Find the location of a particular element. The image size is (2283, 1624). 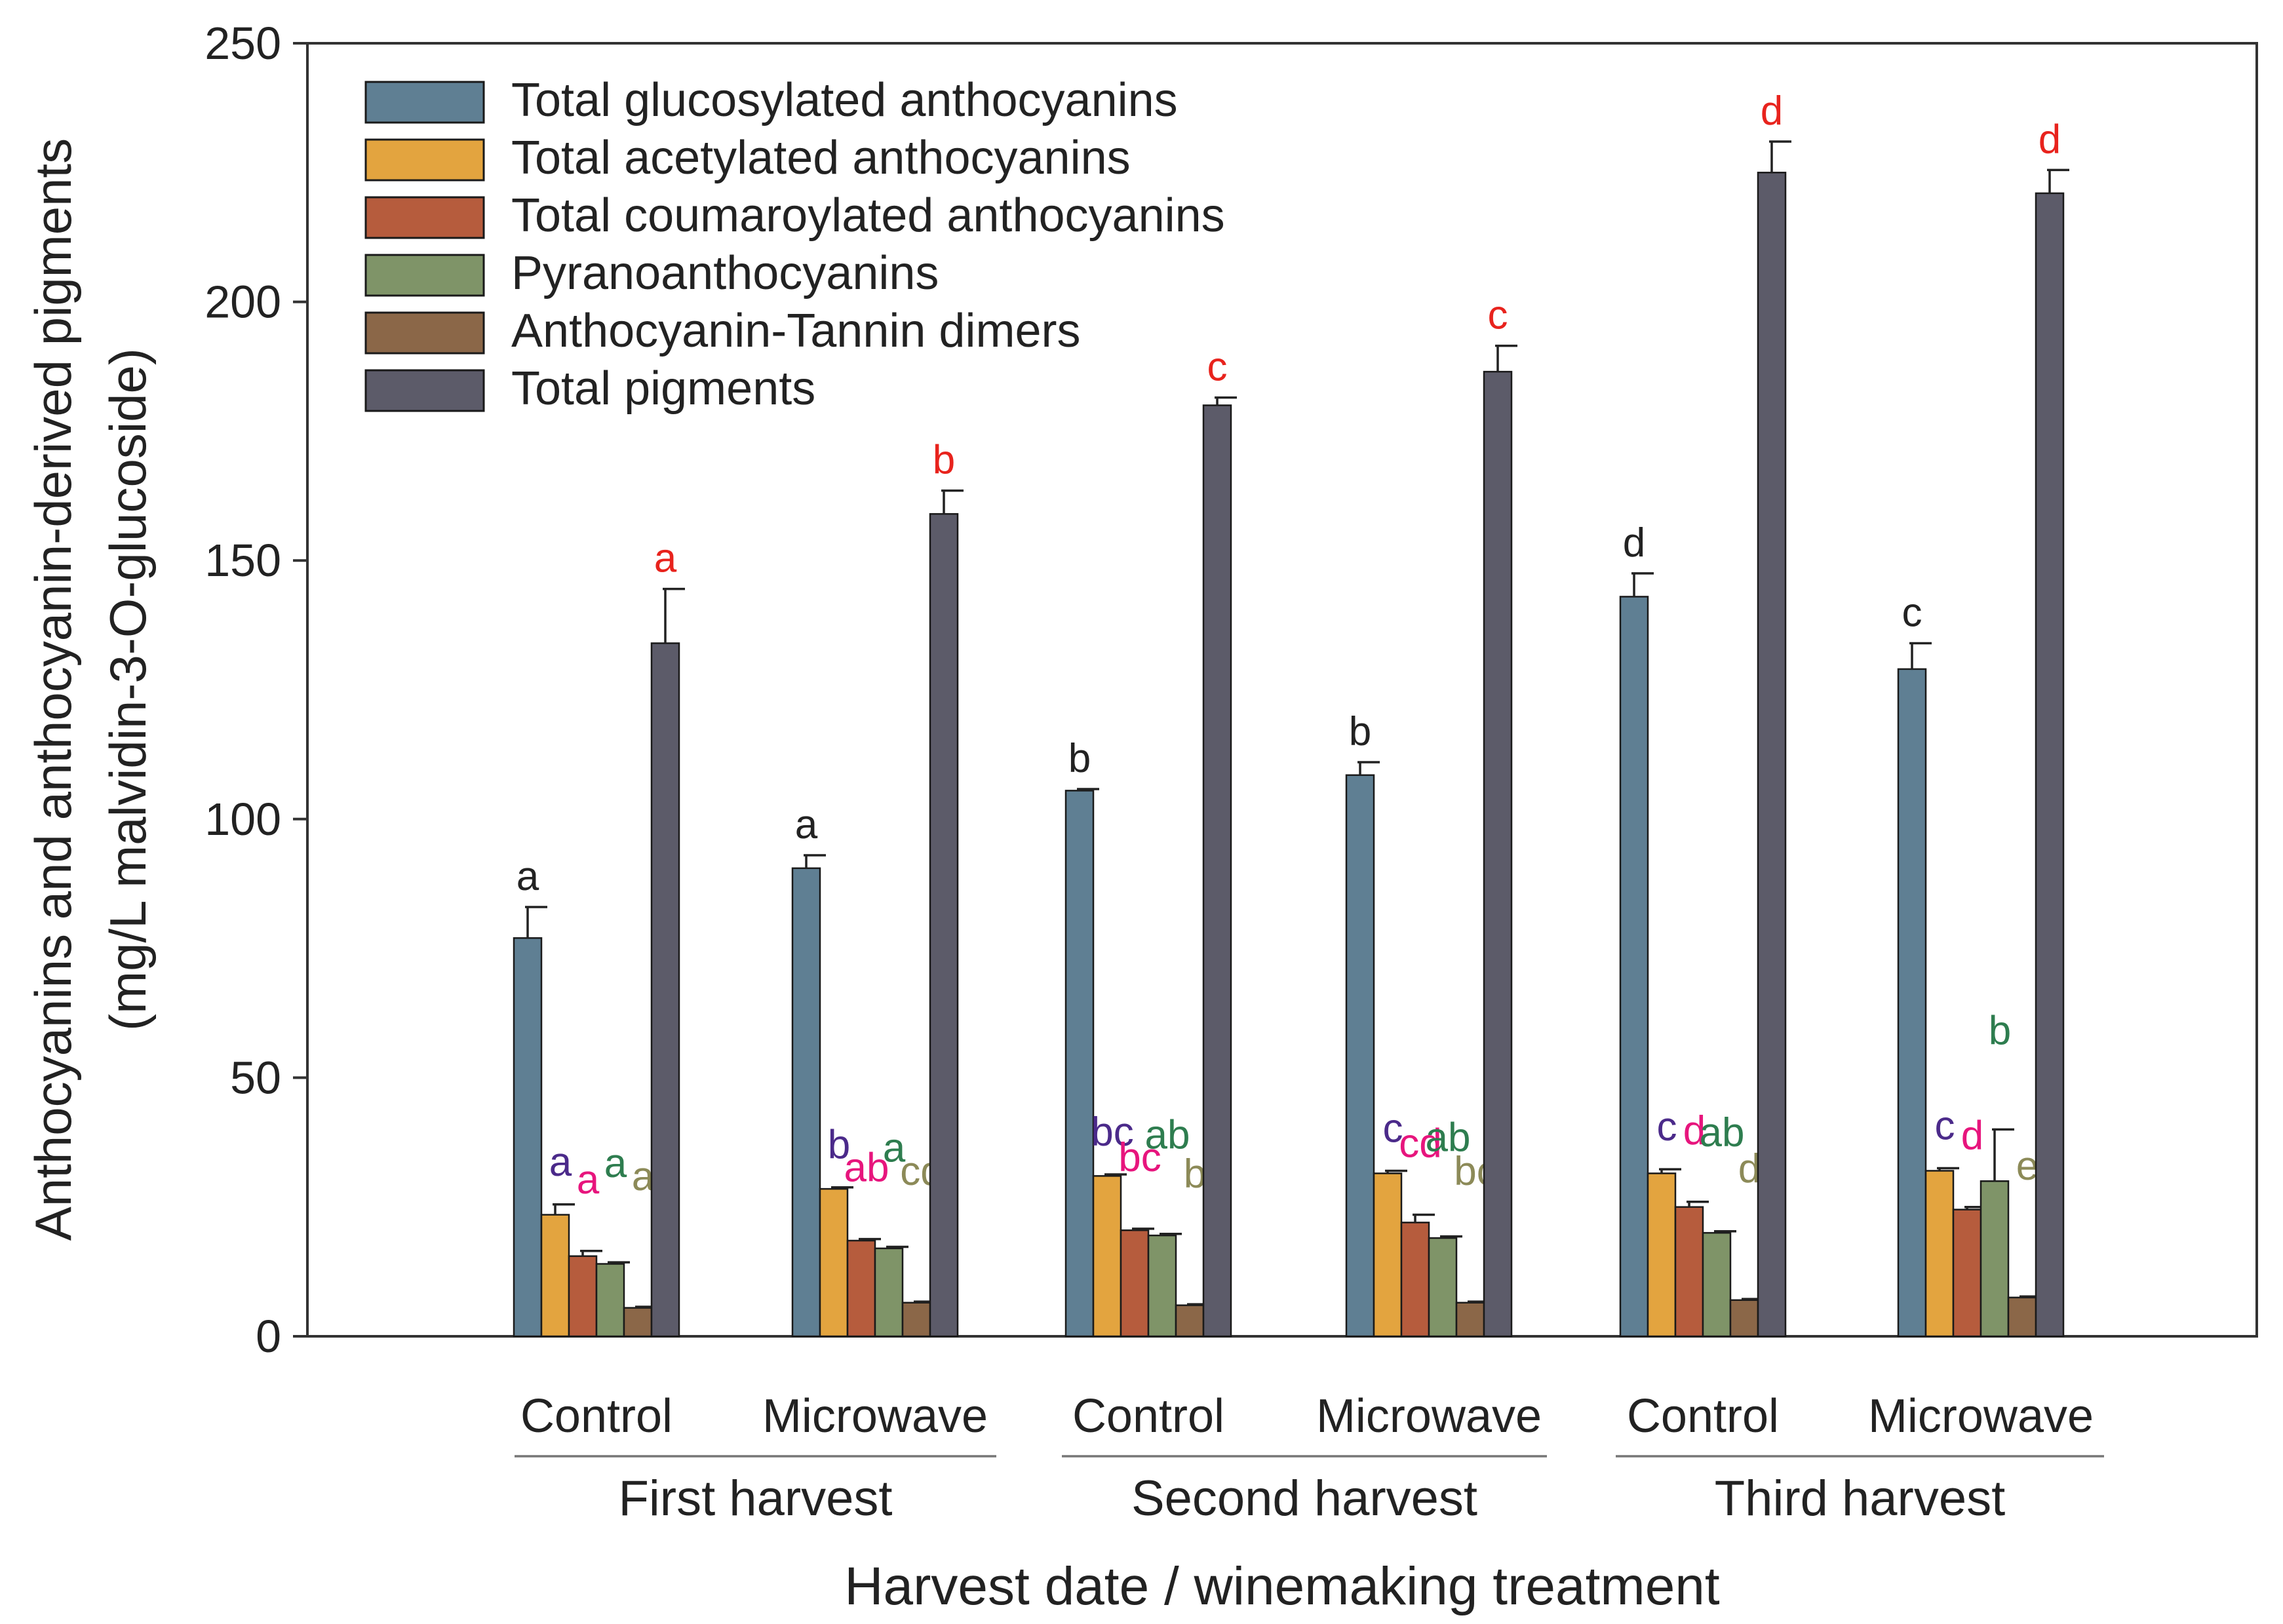

significance-letter: e is located at coordinates (2027, 1166).